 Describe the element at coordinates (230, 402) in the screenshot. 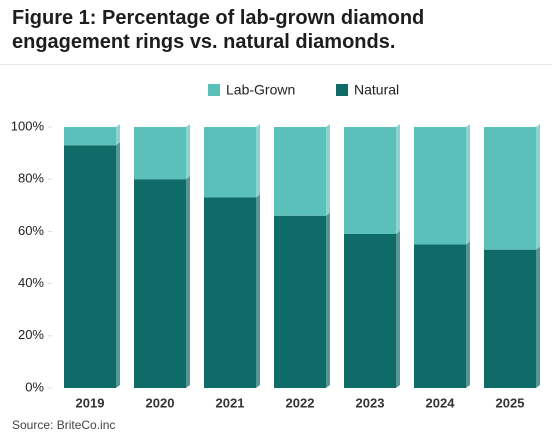

I see `x-tick-label: 2021` at that location.